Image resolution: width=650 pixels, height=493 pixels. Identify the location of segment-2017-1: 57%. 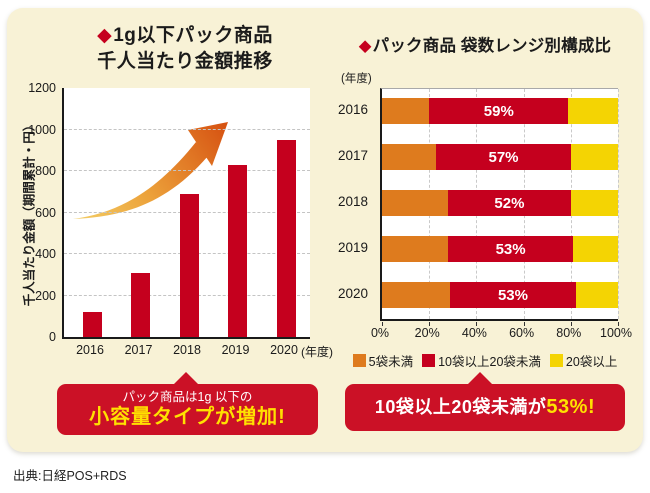
(503, 157).